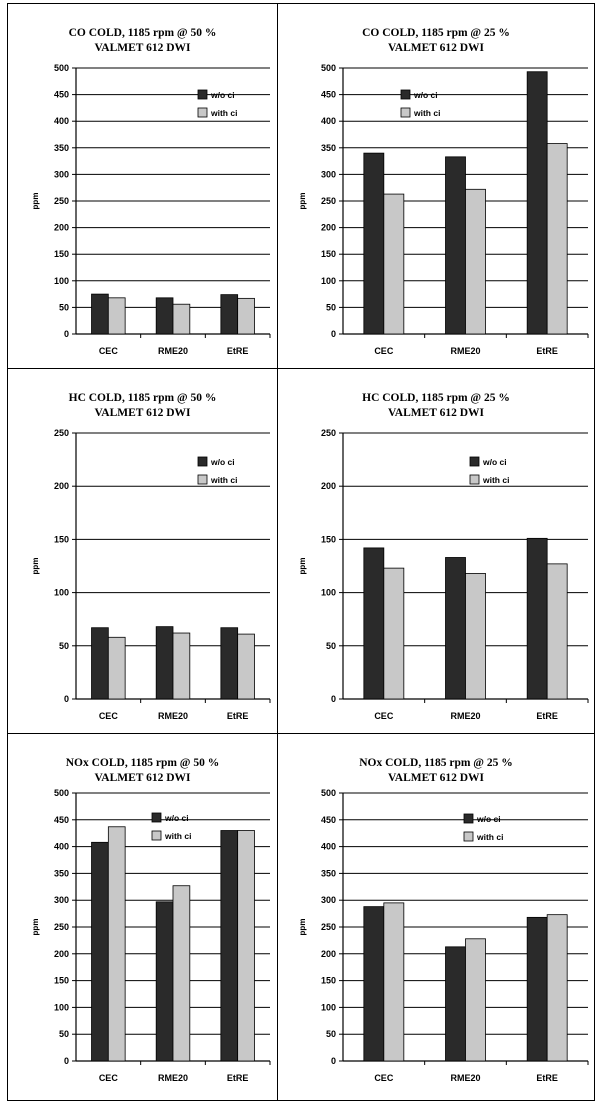 The width and height of the screenshot is (600, 1107). I want to click on chart-title: HC COLD, 1185 rpm @ 50 %, so click(142, 398).